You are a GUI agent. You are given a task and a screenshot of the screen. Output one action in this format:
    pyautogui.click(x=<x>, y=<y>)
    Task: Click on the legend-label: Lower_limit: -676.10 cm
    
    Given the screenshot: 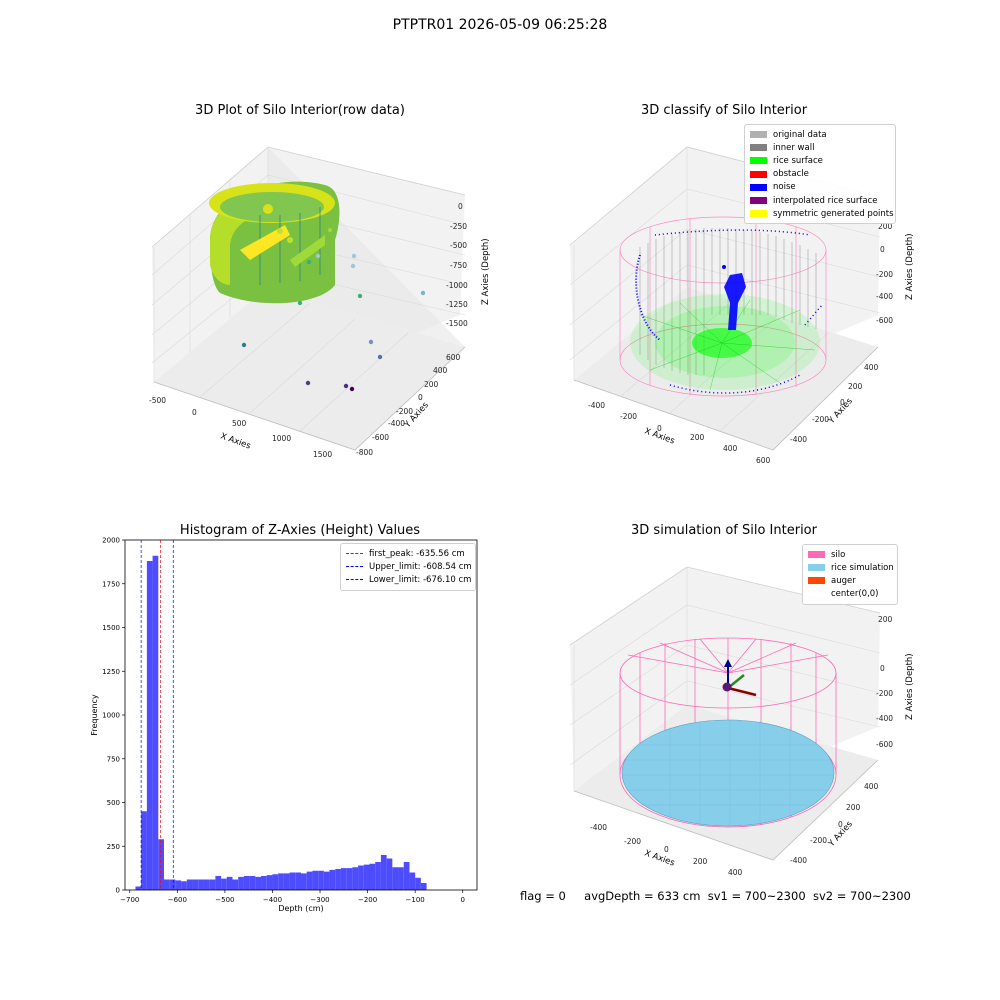 What is the action you would take?
    pyautogui.click(x=420, y=579)
    